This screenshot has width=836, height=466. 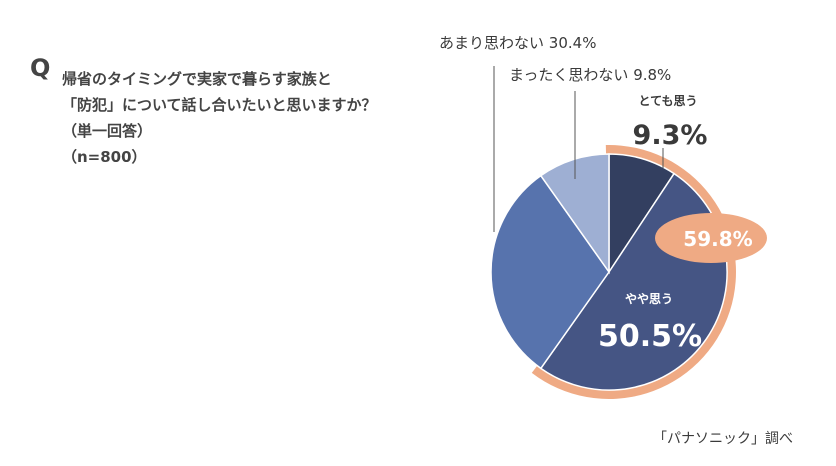 I want to click on label-yaya-omou: やや思う, so click(x=649, y=299).